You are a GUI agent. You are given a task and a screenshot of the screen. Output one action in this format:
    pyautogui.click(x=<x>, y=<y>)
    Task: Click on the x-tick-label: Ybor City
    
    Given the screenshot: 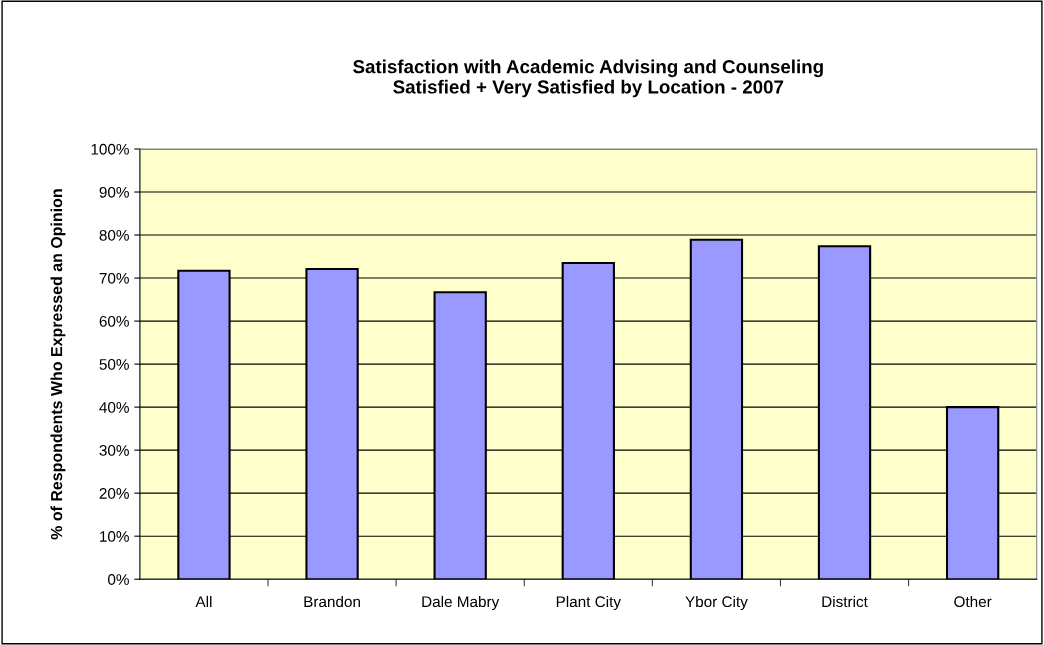 What is the action you would take?
    pyautogui.click(x=716, y=603)
    